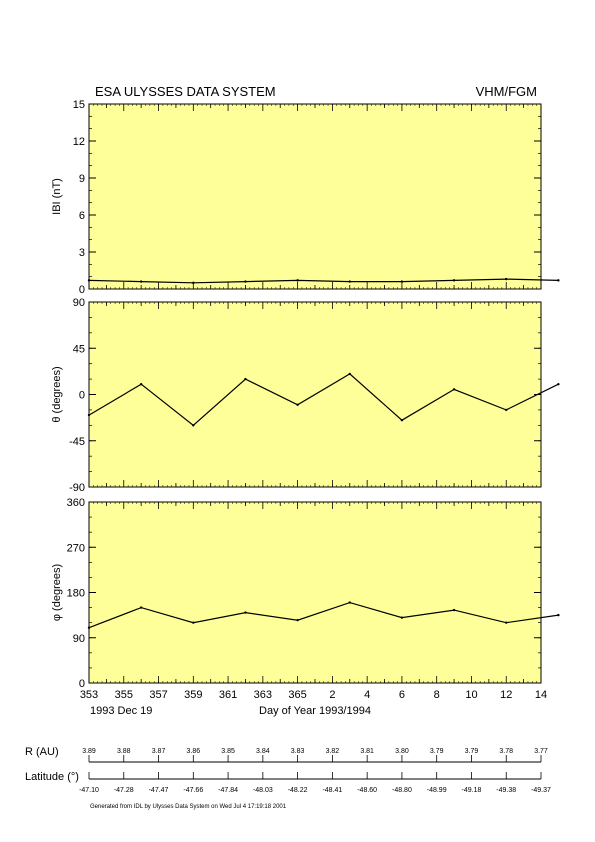  I want to click on latitude-value: -47.47, so click(159, 790).